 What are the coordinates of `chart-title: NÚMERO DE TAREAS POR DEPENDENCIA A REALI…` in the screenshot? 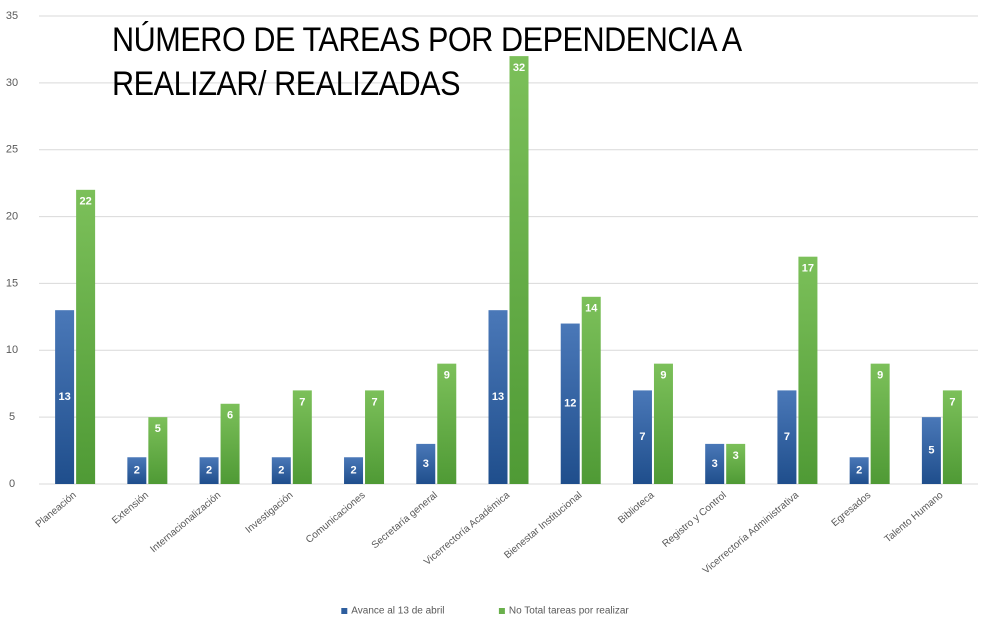 It's located at (426, 62).